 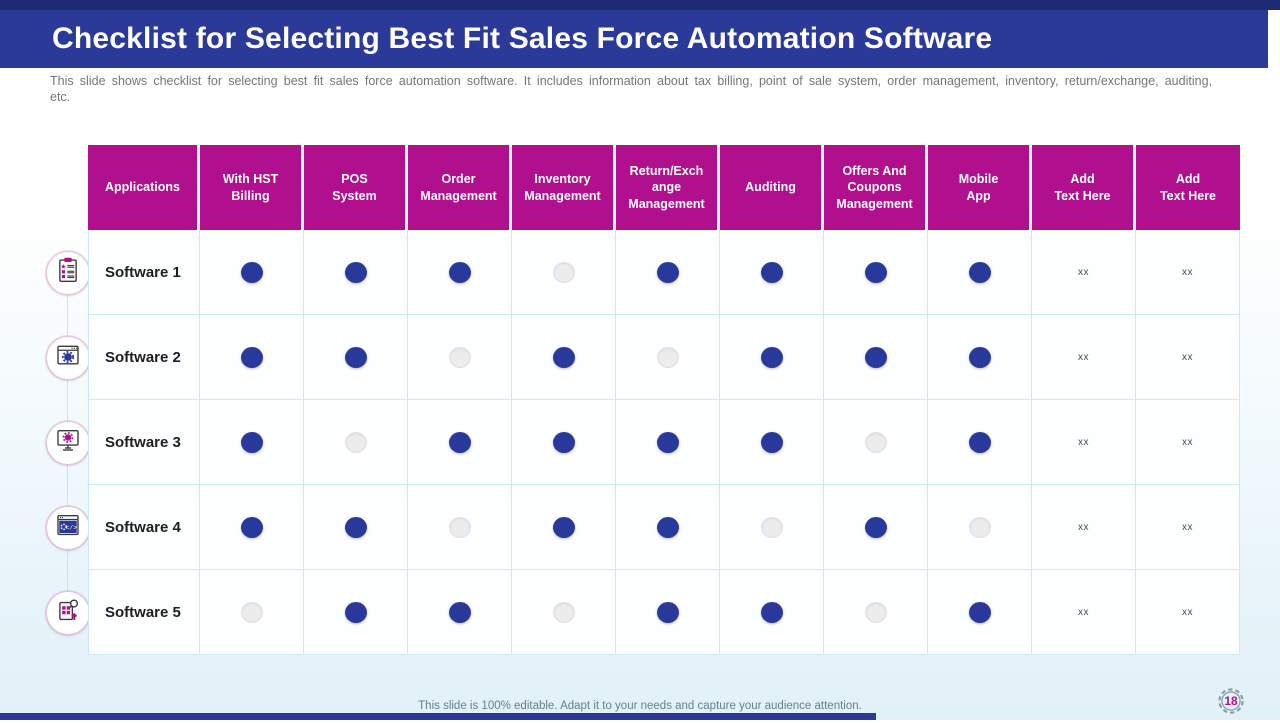 I want to click on column-header-6: Auditing, so click(x=772, y=187).